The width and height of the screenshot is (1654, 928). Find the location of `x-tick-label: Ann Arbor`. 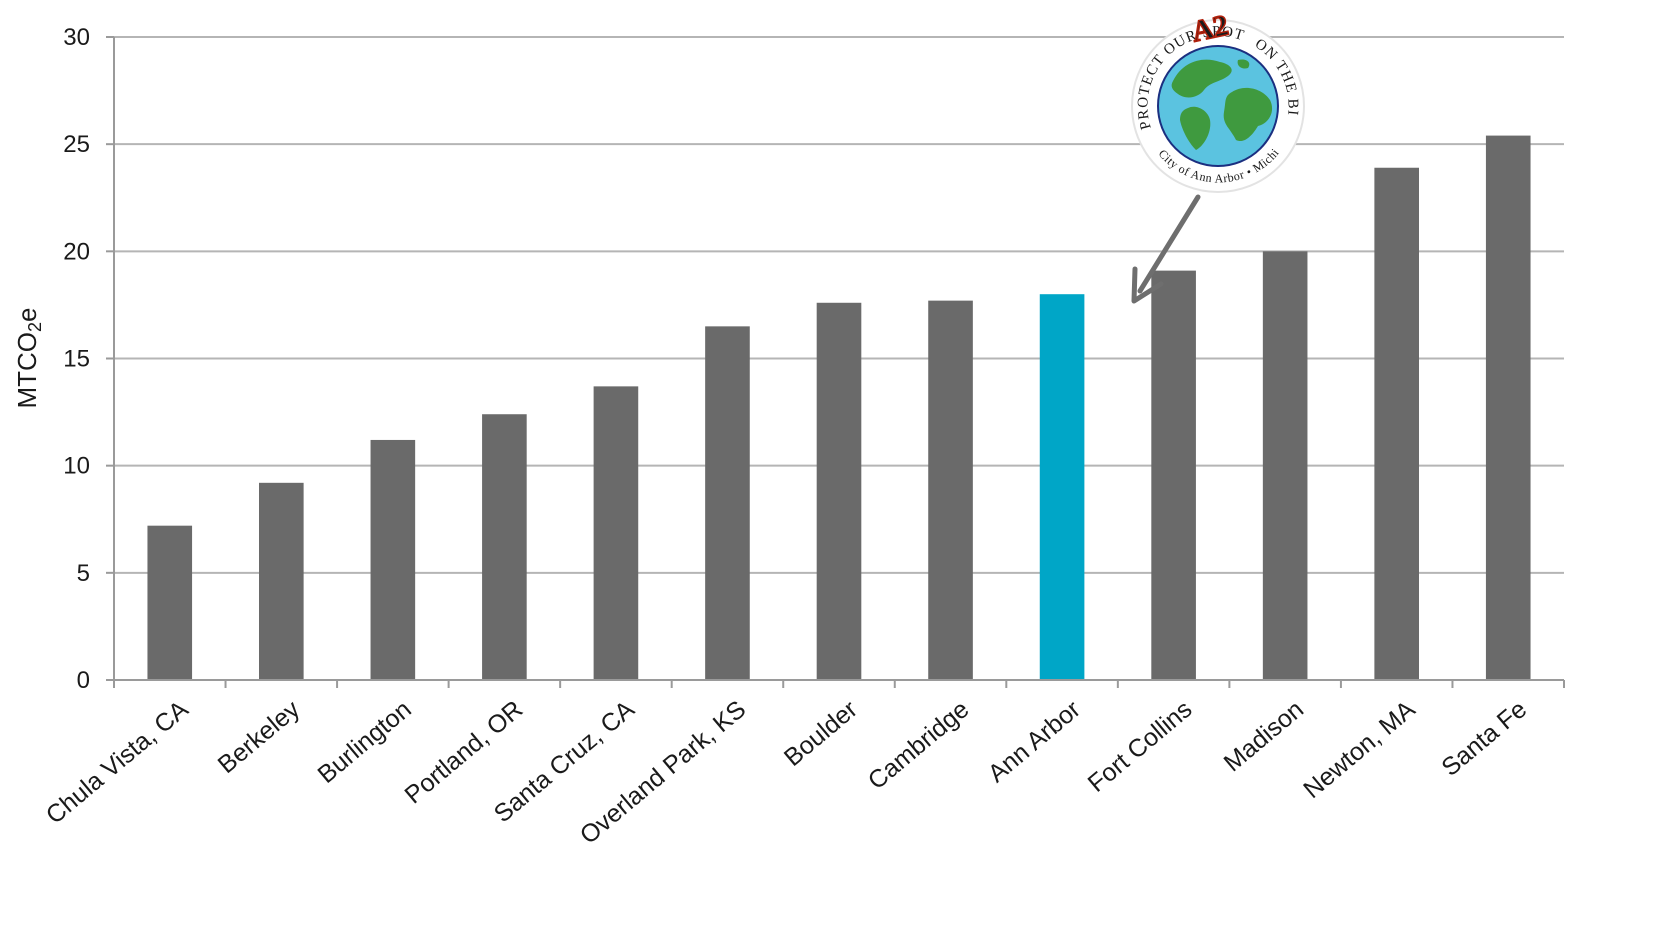

x-tick-label: Ann Arbor is located at coordinates (1034, 741).